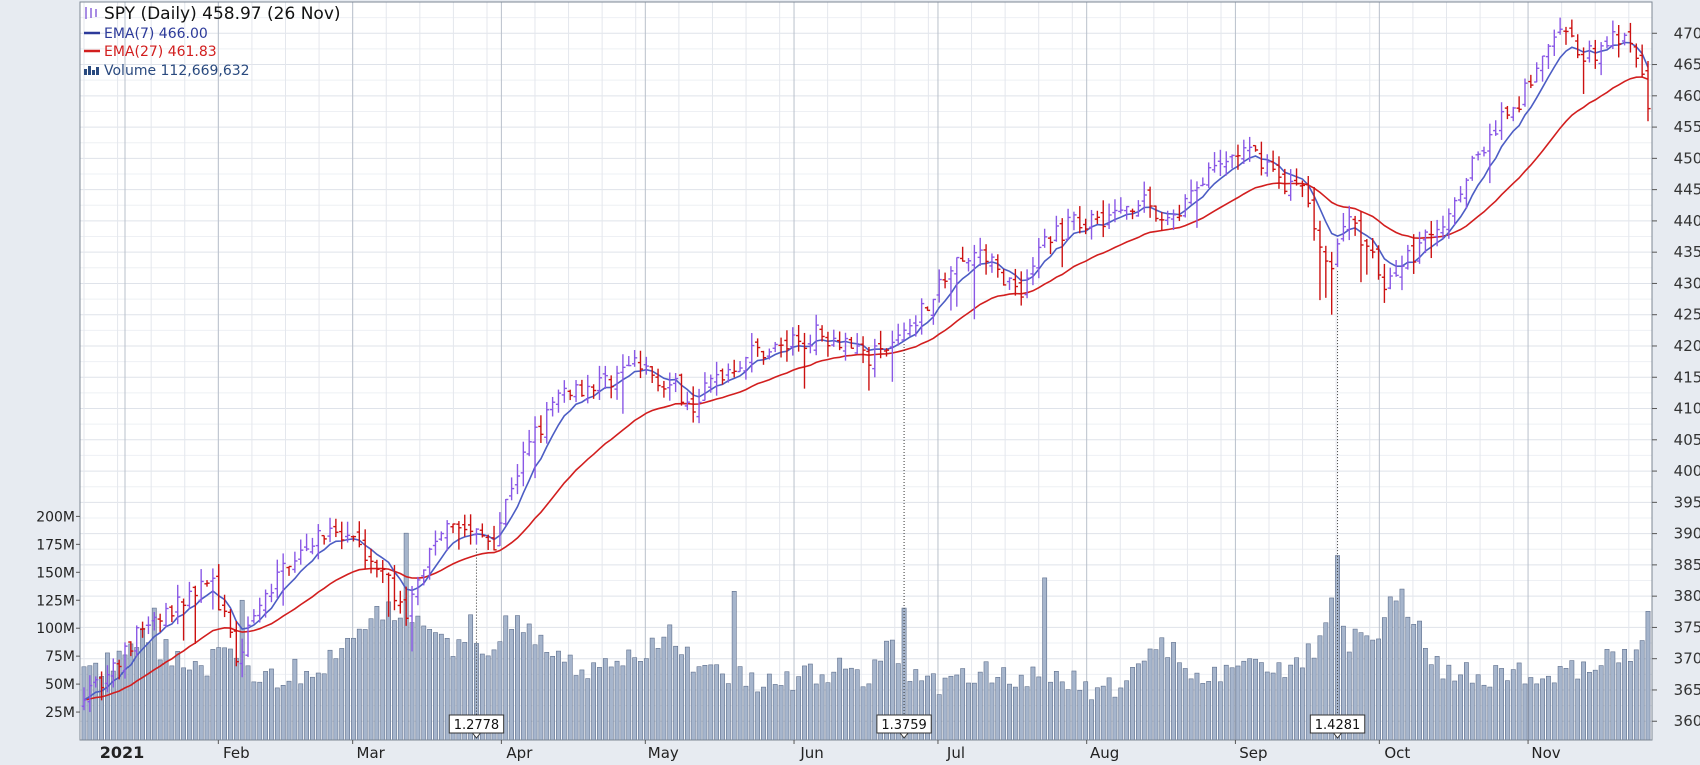  I want to click on marker-label: 1.2778, so click(477, 725).